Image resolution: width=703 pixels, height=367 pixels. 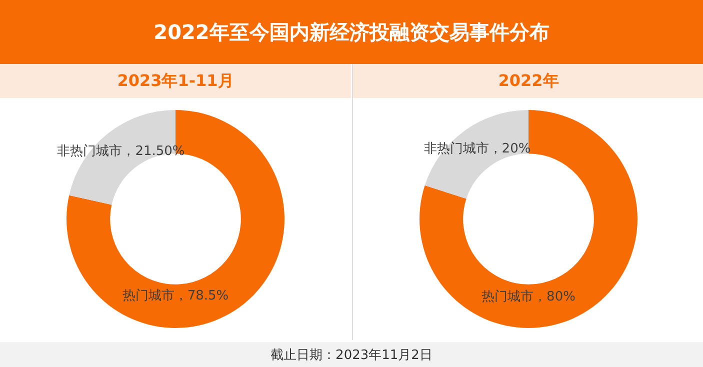 I want to click on chart-subtitle: 2023年1-11月, so click(x=175, y=81).